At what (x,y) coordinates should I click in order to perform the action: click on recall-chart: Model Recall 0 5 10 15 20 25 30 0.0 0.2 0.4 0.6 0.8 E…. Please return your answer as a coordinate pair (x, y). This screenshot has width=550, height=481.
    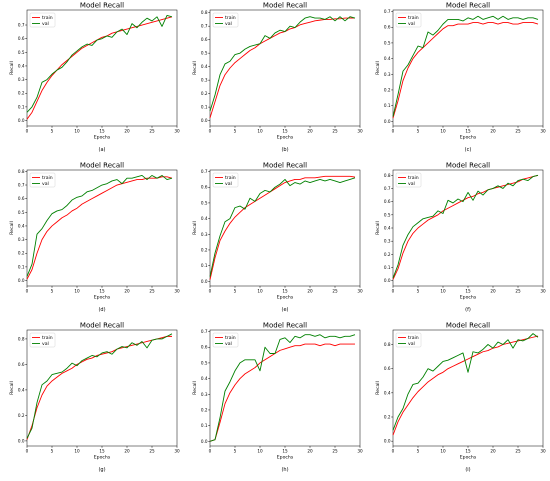
    Looking at the image, I should click on (460, 398).